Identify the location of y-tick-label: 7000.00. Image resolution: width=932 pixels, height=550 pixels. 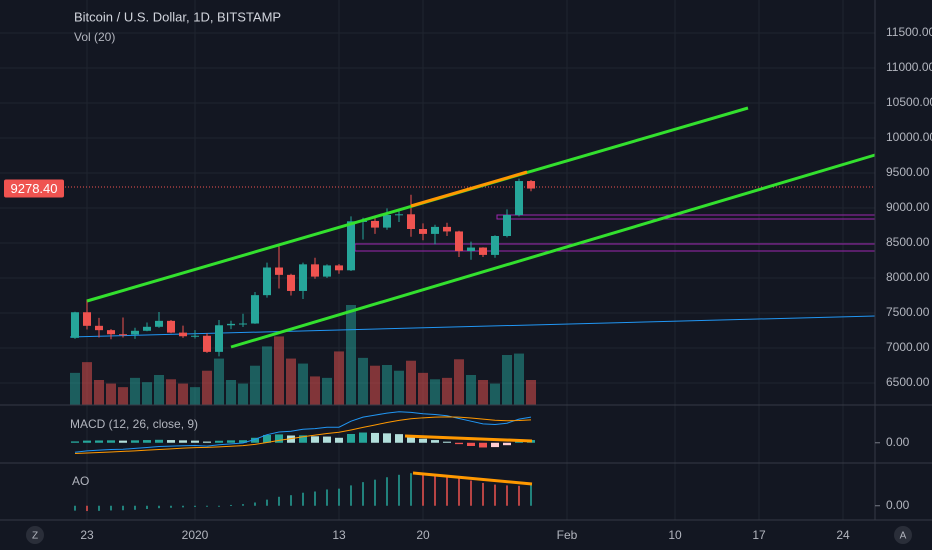
(908, 347).